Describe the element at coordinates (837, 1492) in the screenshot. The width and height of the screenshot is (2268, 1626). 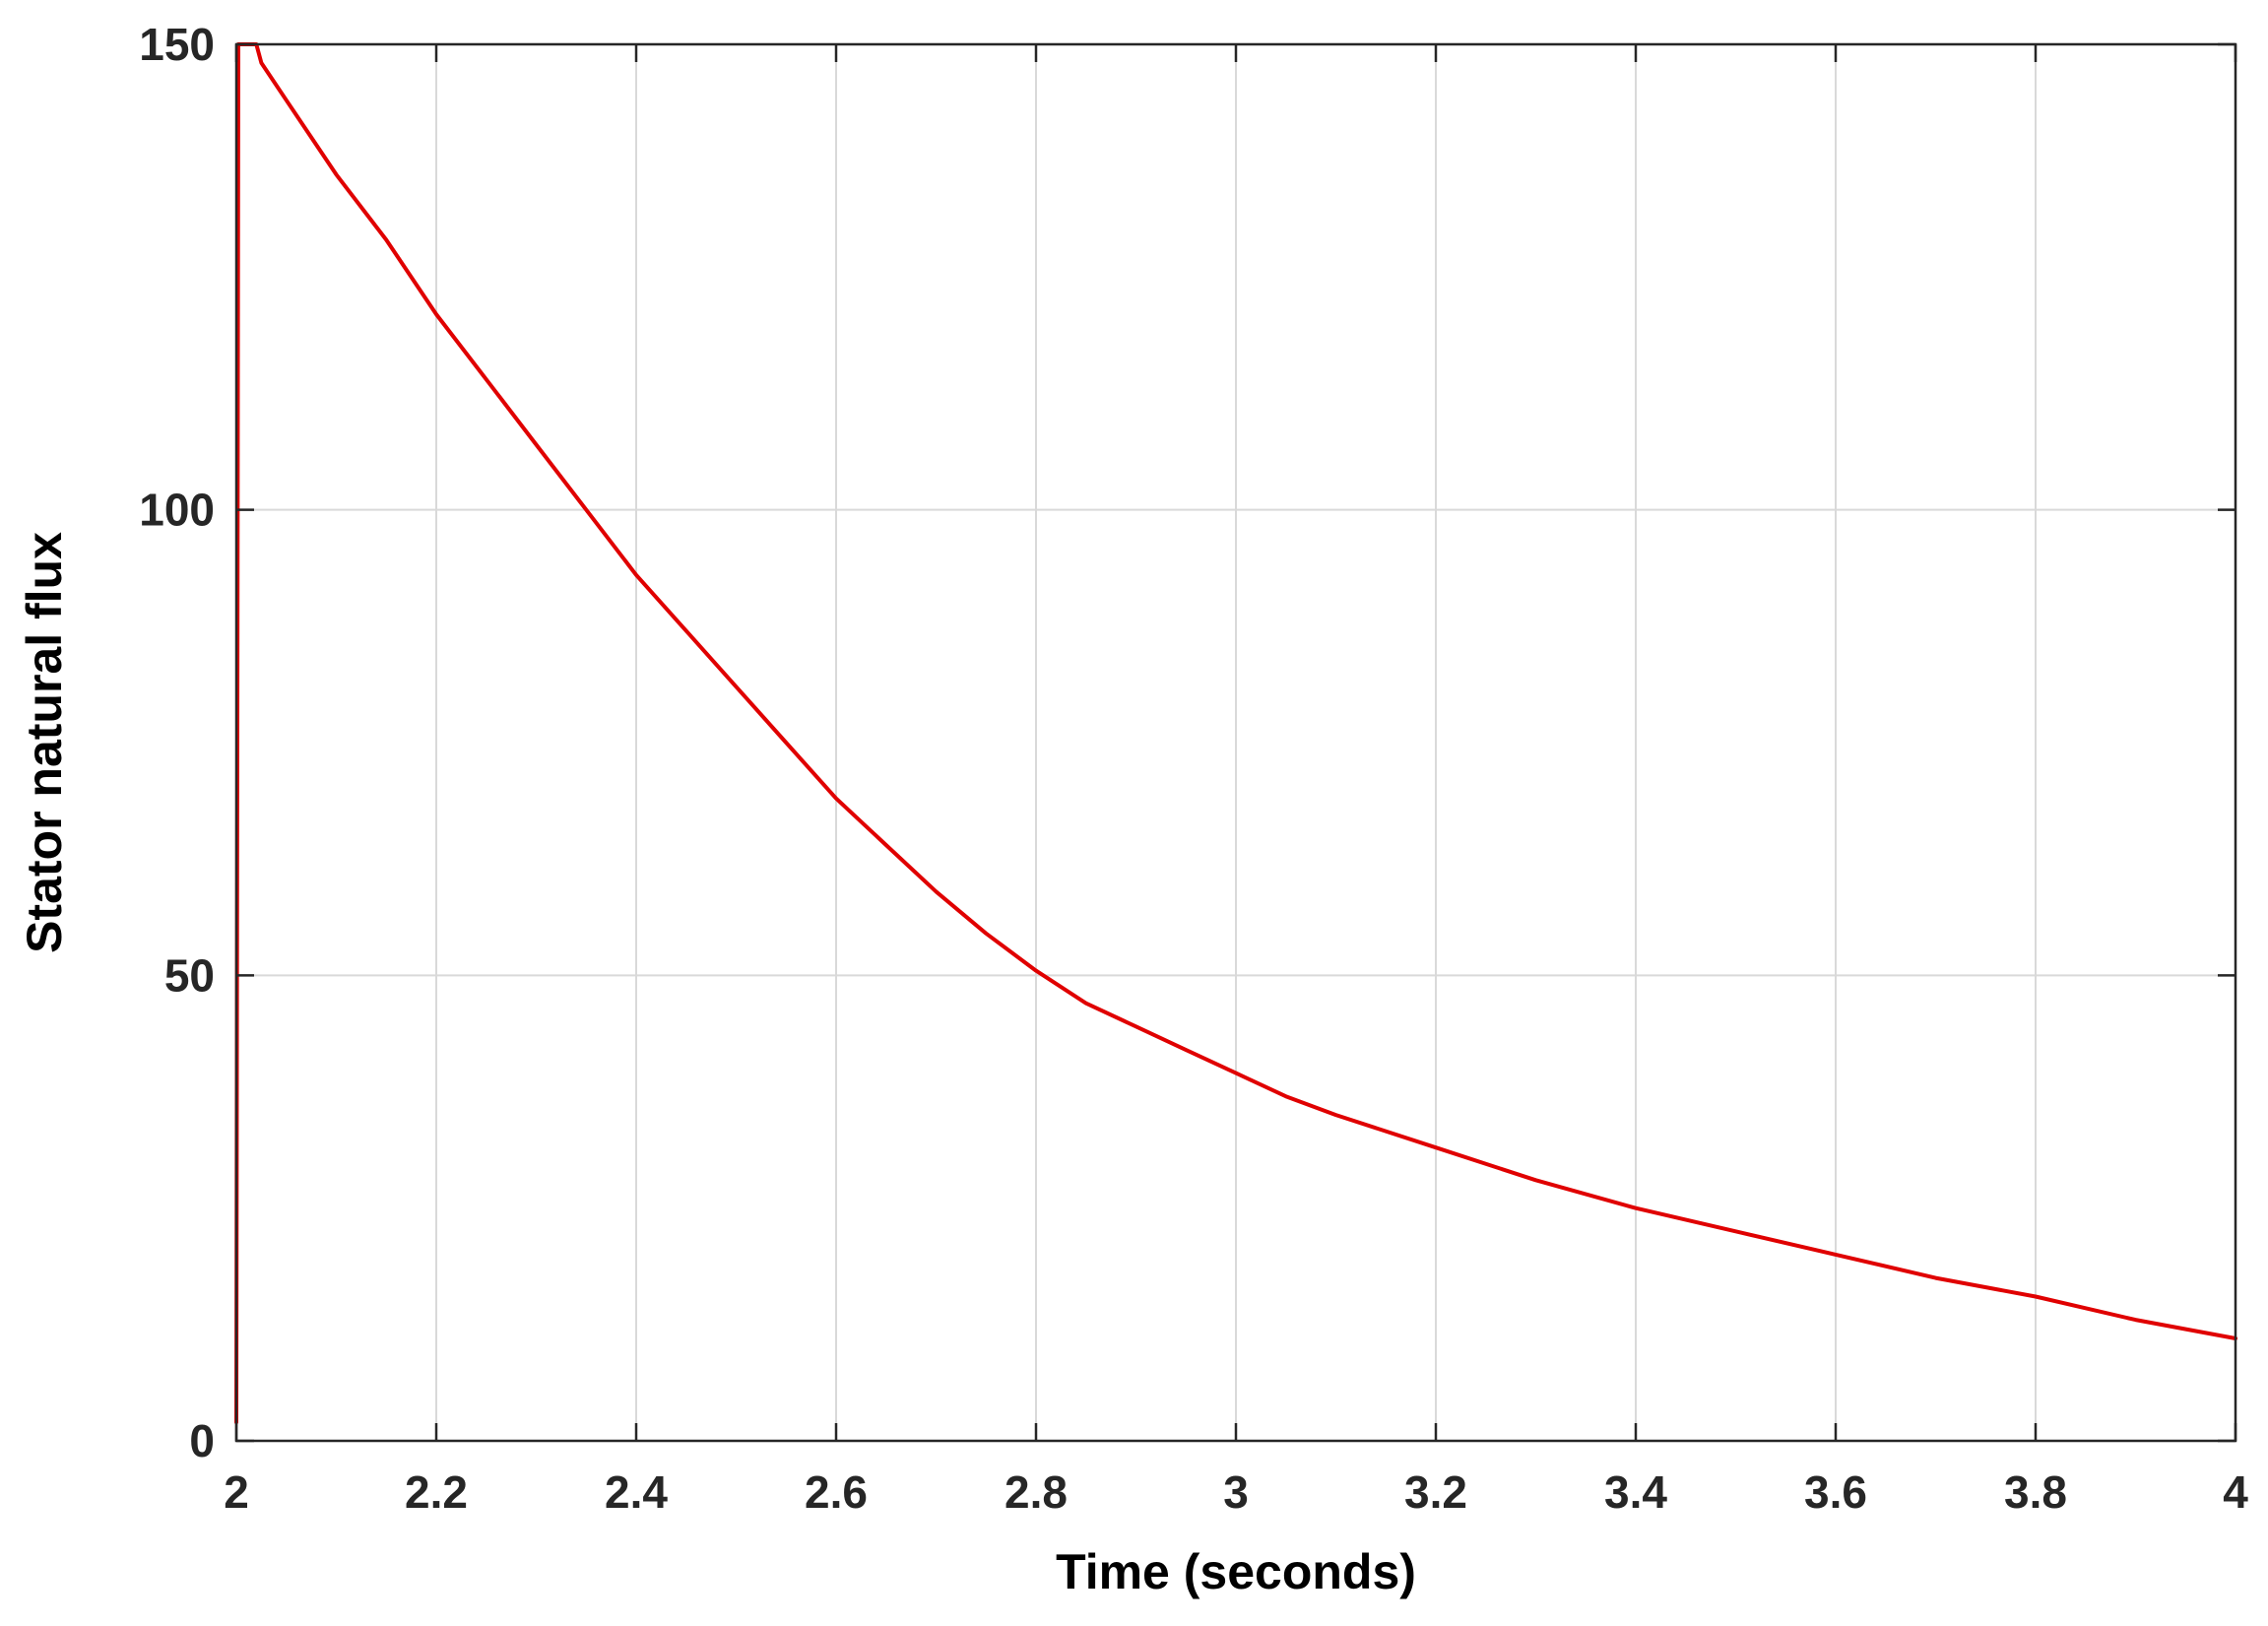
I see `x-tick-label: 2.6` at that location.